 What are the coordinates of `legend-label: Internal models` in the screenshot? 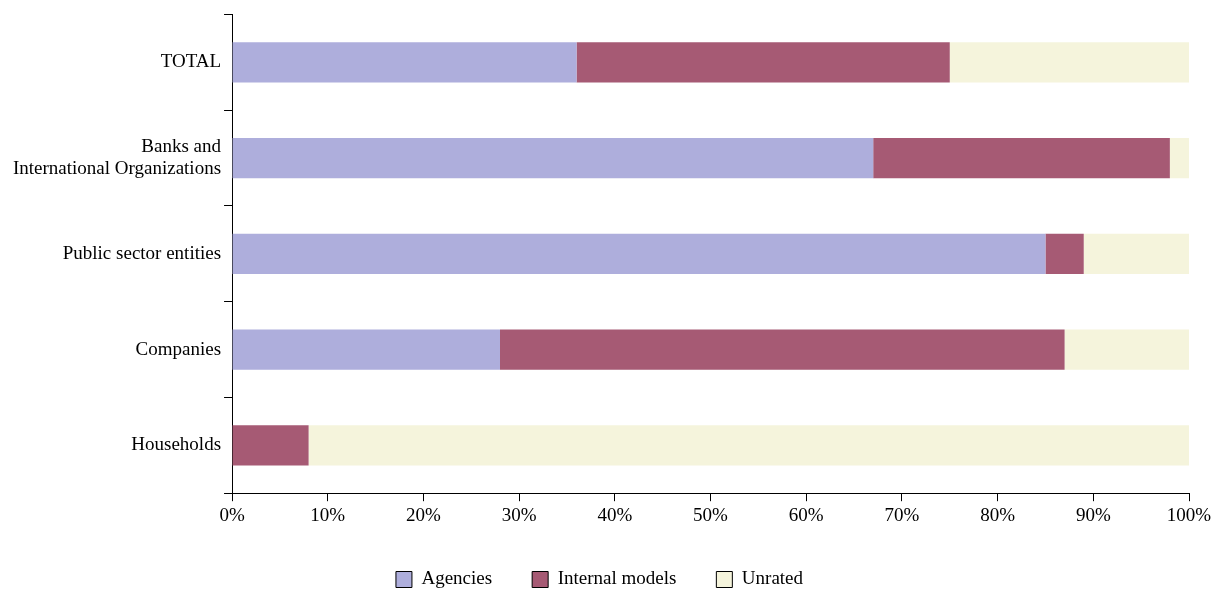 It's located at (617, 578).